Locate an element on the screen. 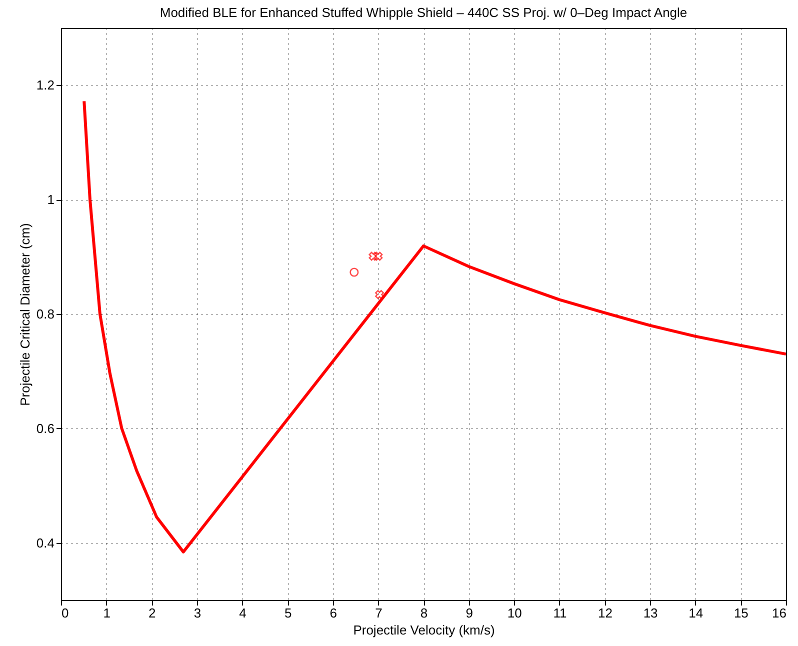 The width and height of the screenshot is (798, 646). x-tick-label: 10 is located at coordinates (514, 613).